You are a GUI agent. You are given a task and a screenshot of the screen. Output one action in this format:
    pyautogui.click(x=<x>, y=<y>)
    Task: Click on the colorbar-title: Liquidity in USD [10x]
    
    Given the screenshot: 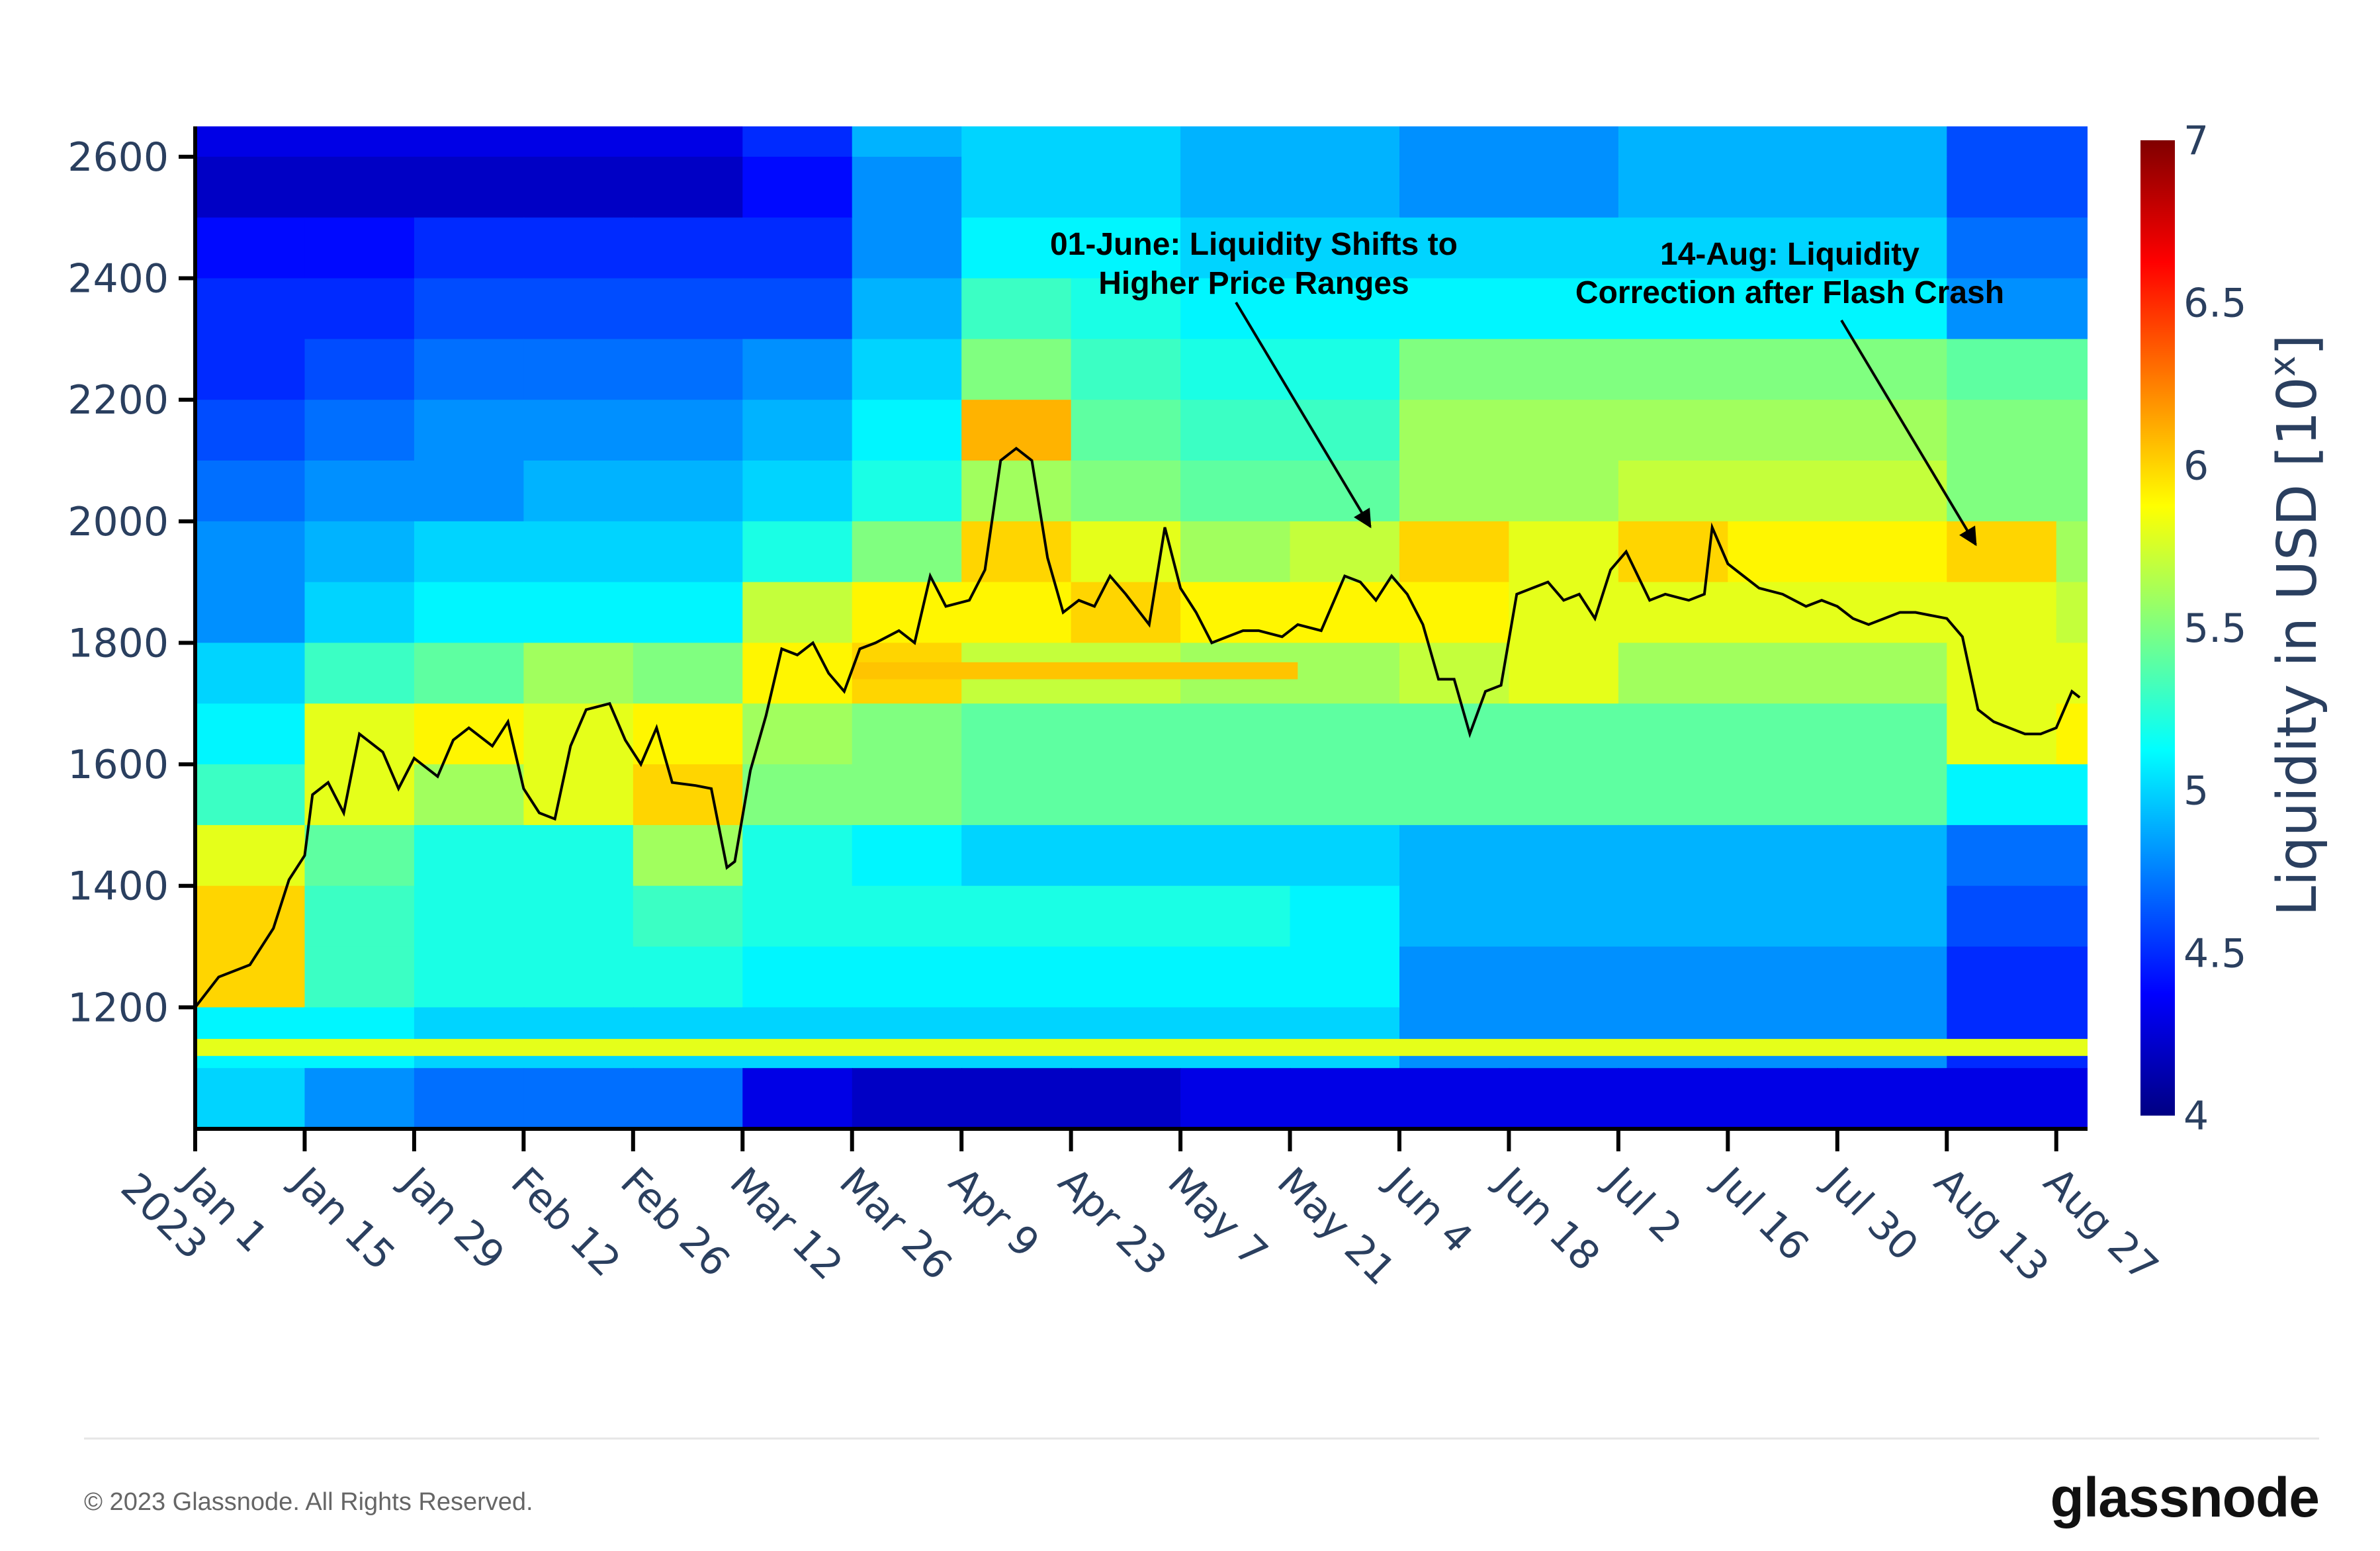 What is the action you would take?
    pyautogui.click(x=2295, y=625)
    